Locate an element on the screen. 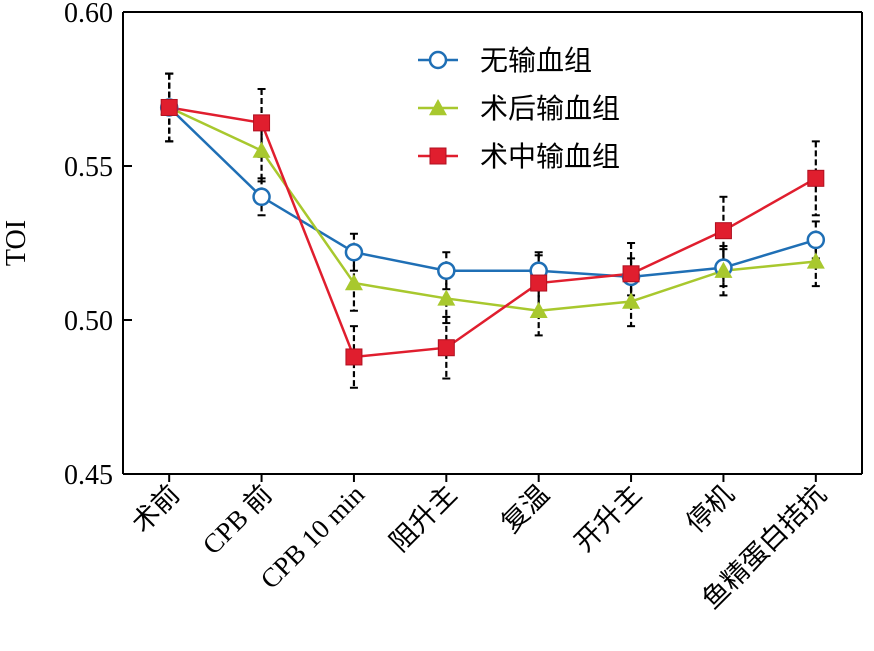  x-tick-label: 停机 is located at coordinates (709, 508).